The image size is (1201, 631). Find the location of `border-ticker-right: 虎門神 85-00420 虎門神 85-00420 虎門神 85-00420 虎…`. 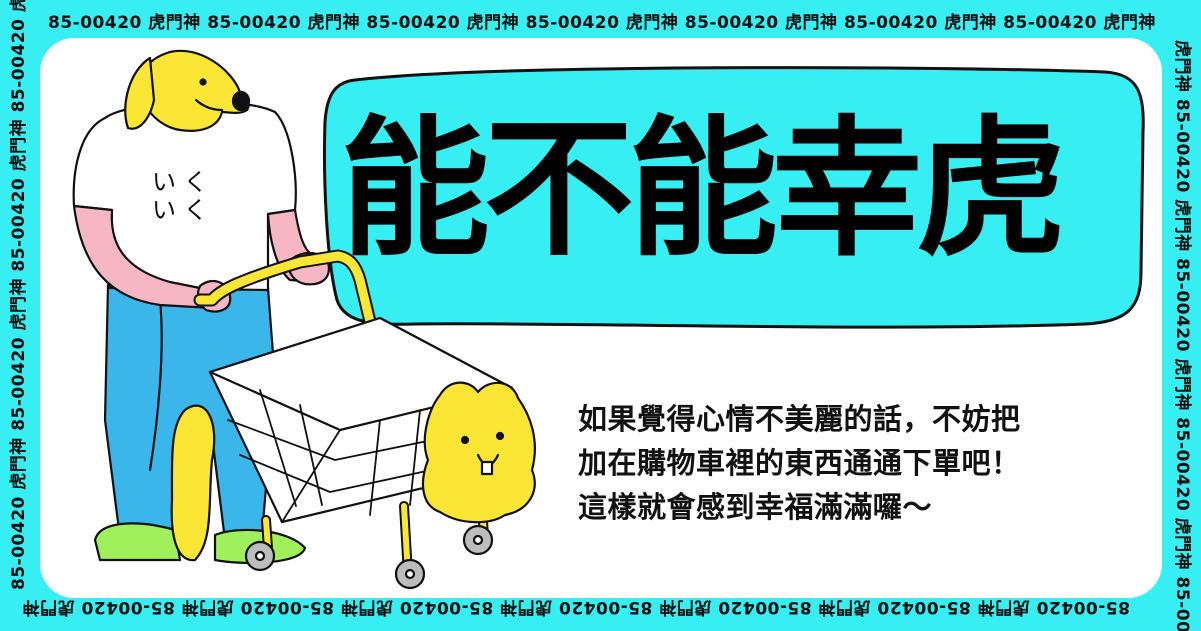

border-ticker-right: 虎門神 85-00420 虎門神 85-00420 虎門神 85-00420 虎… is located at coordinates (1182, 335).